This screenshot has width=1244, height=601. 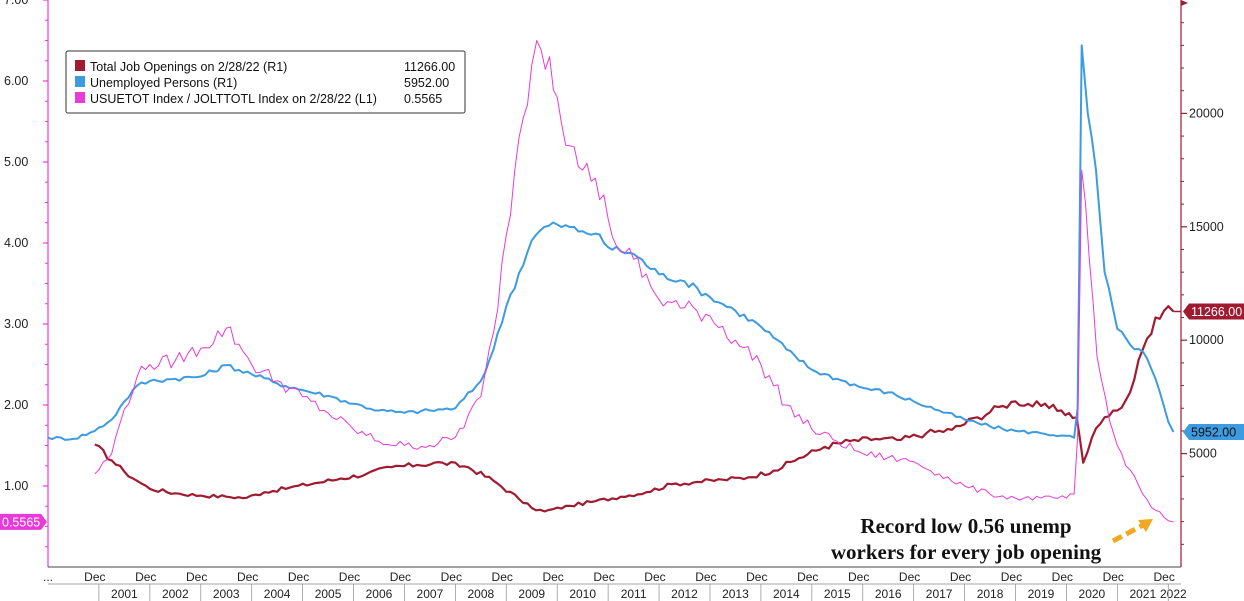 What do you see at coordinates (26, 274) in the screenshot?
I see `left-axis-ticks: 1.00 2.00 3.00 4.00 5.00 6.00 7.00` at bounding box center [26, 274].